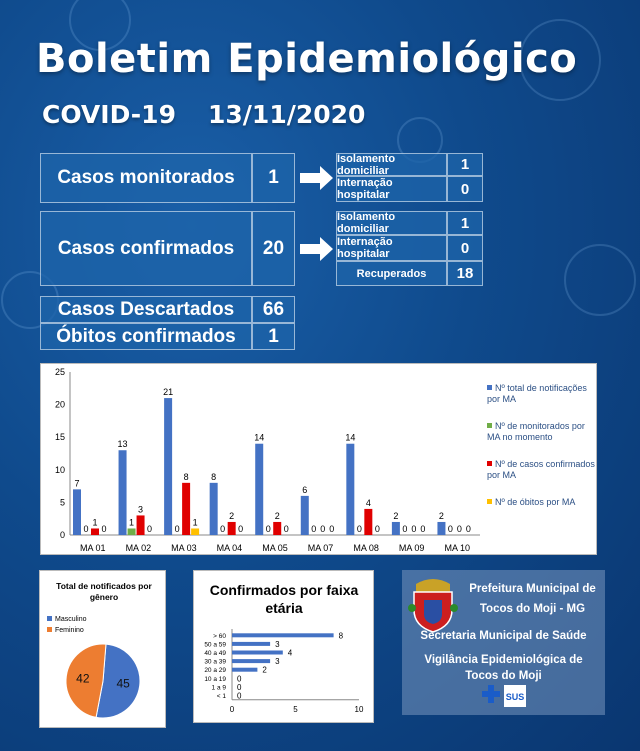 This screenshot has height=751, width=640. Describe the element at coordinates (219, 687) in the screenshot. I see `age-category-label: 1 a 9` at that location.